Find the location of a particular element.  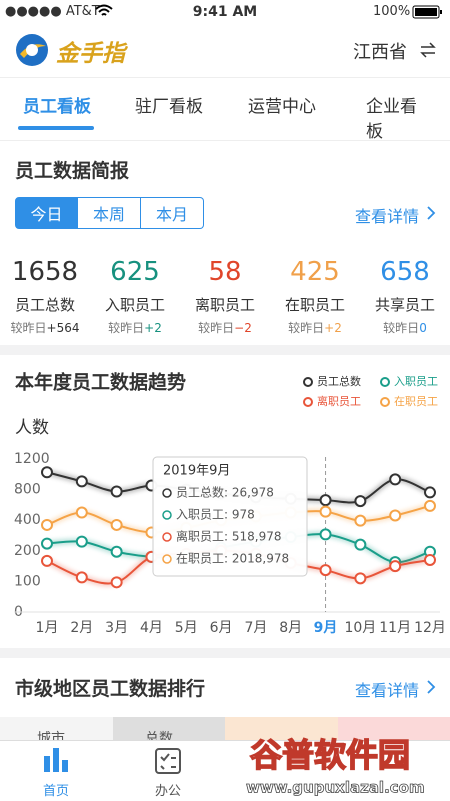

x-tick-label: 12月 is located at coordinates (430, 628).